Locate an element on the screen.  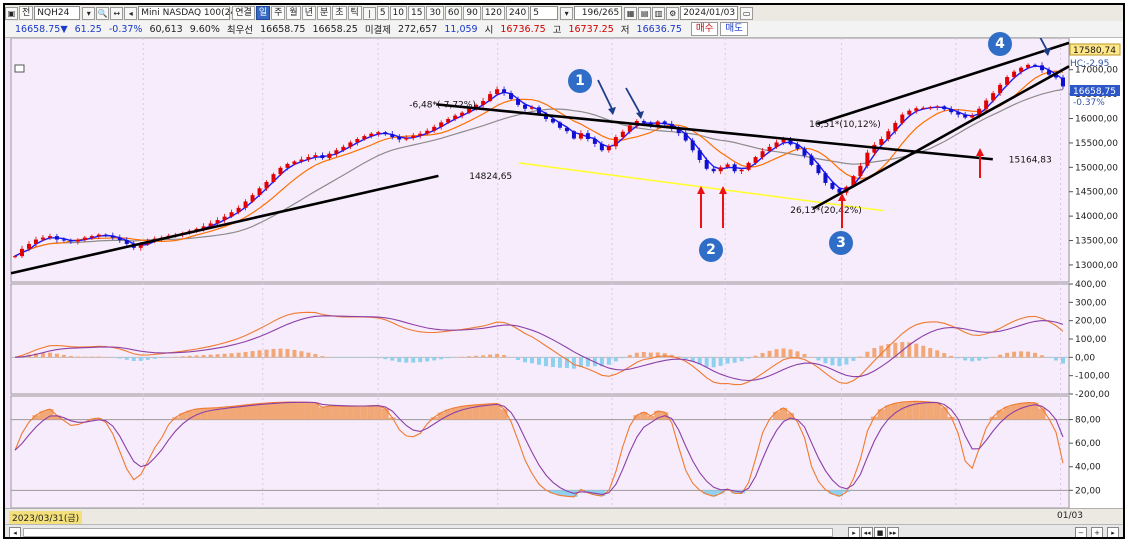
window-icon: ▣ is located at coordinates (11, 13).